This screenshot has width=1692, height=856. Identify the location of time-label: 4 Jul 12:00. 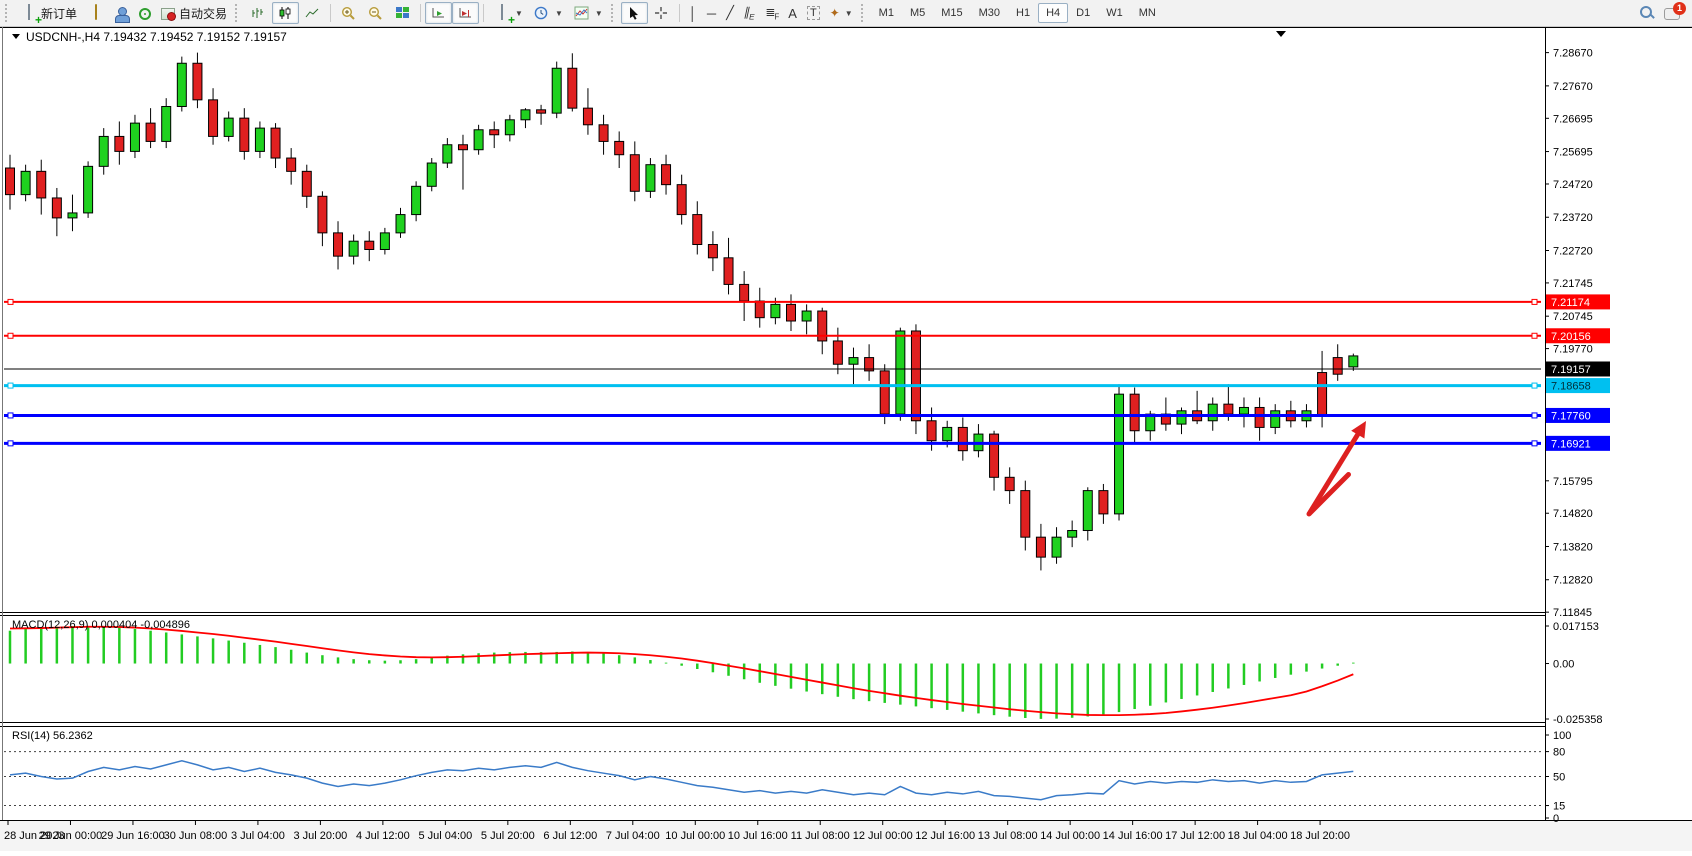
(383, 836).